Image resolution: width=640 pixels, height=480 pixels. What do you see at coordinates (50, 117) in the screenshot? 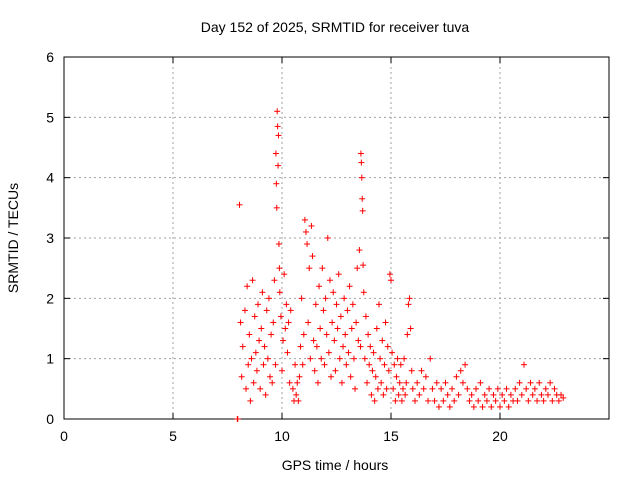
I see `y-tick-label: 5` at bounding box center [50, 117].